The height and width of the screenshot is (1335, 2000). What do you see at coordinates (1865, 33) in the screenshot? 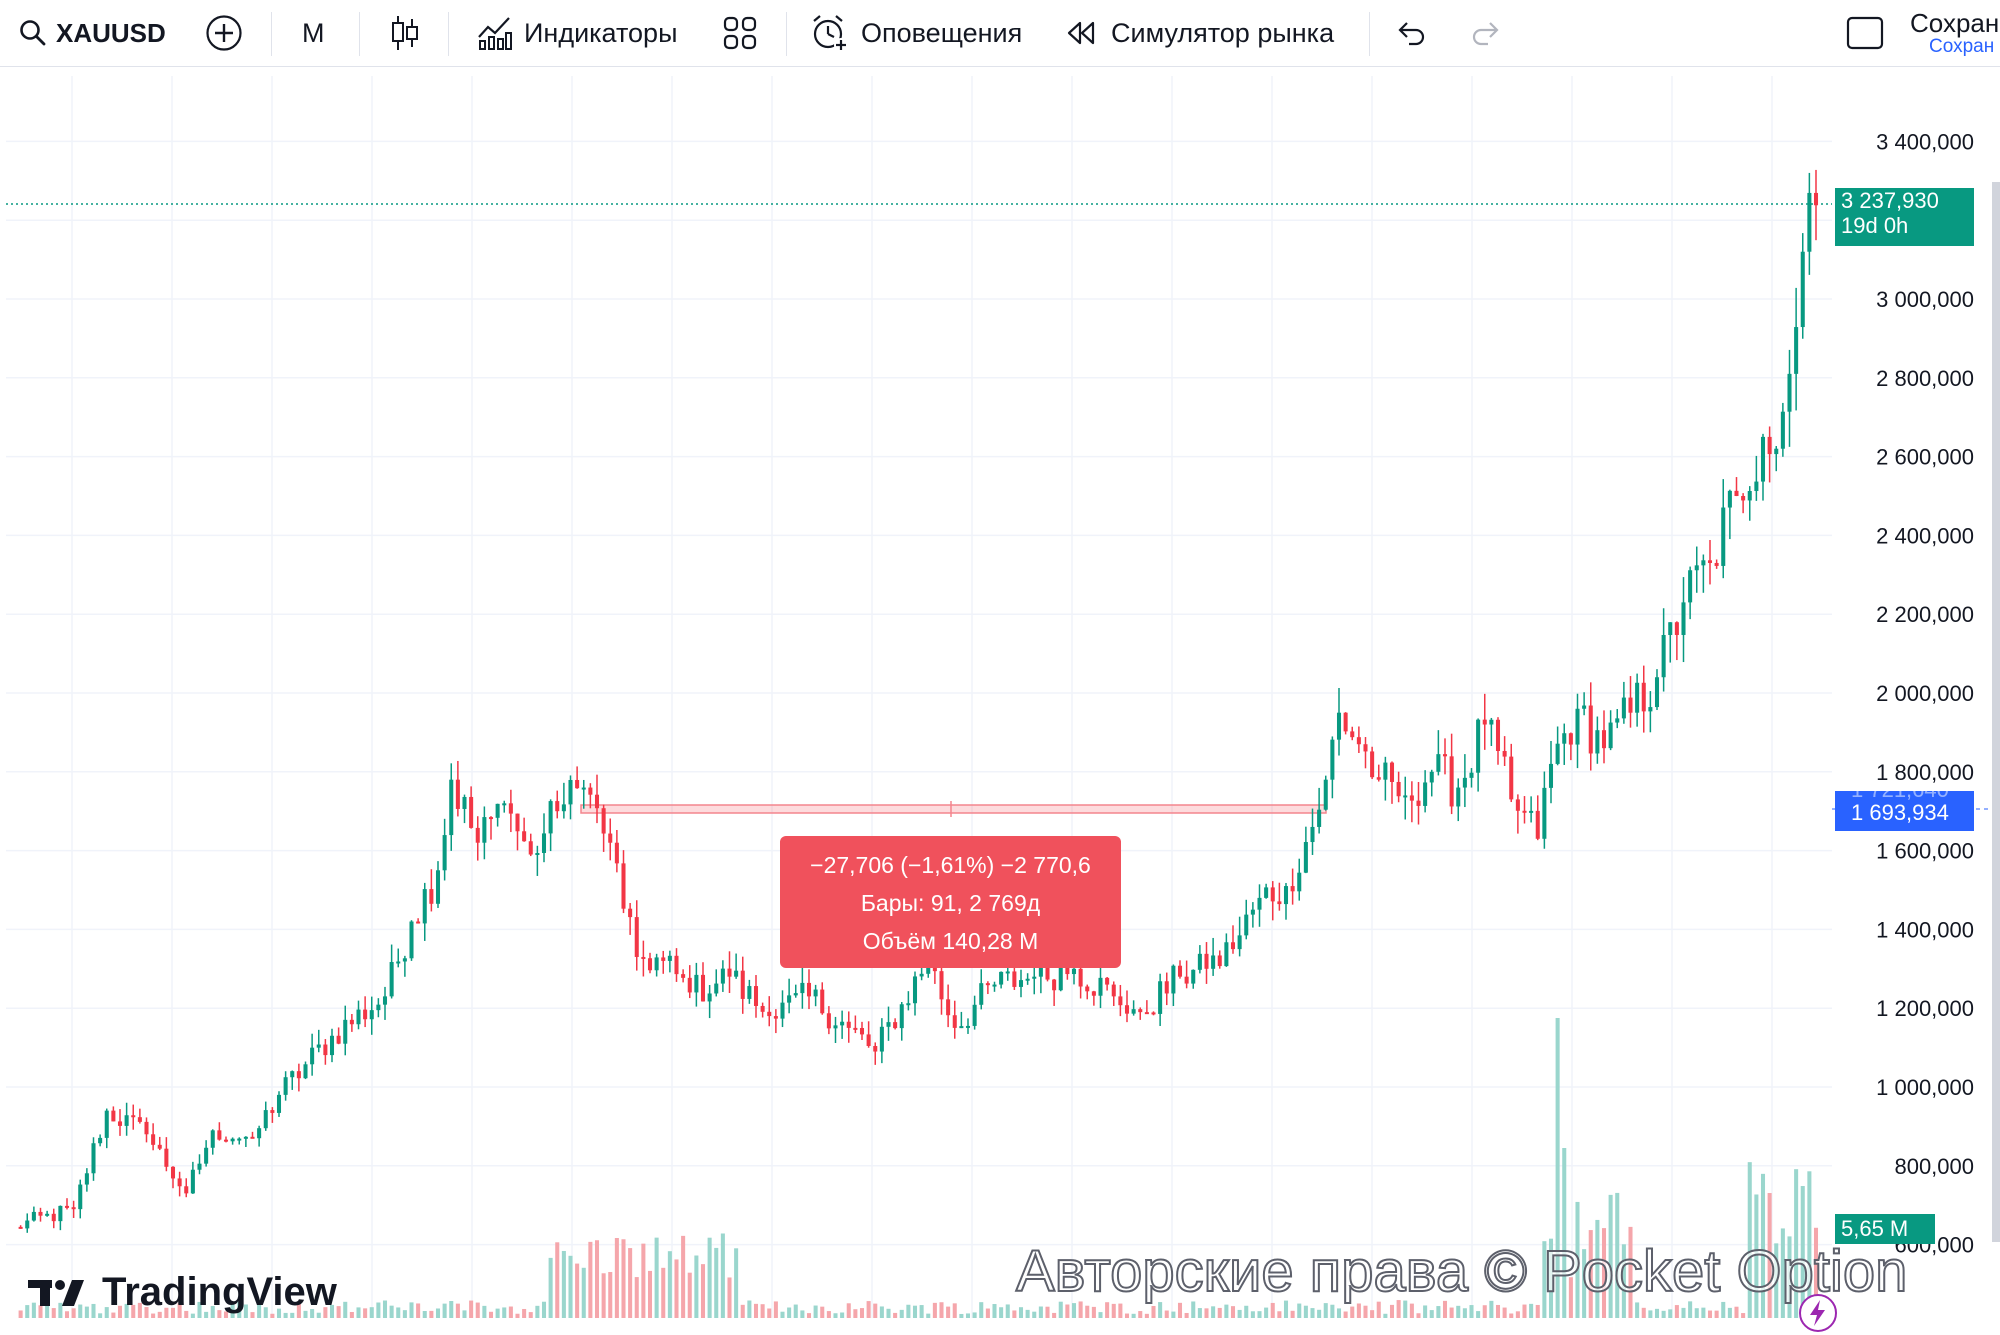
I see `fullscreen-square-icon` at bounding box center [1865, 33].